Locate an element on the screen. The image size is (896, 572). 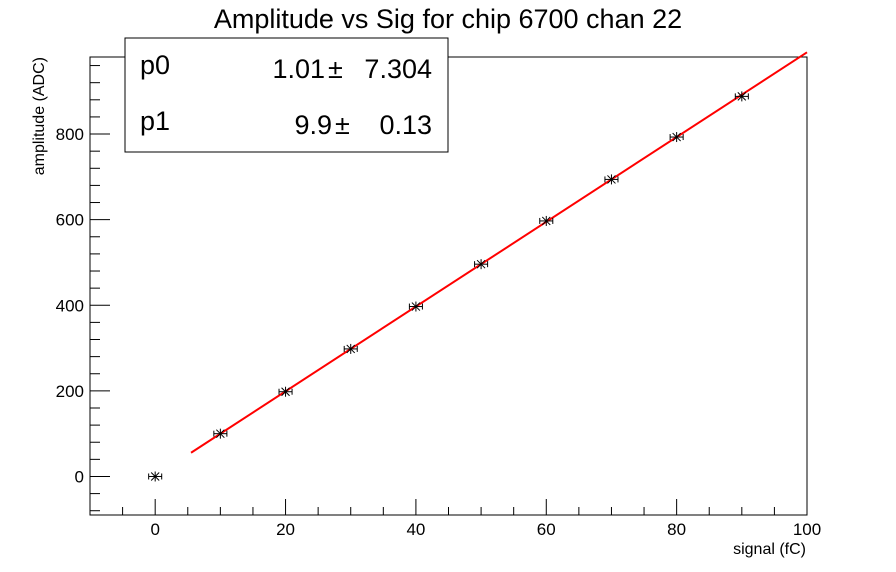
chart-title: Amplitude vs Sig for chip 6700 chan 22 is located at coordinates (448, 19).